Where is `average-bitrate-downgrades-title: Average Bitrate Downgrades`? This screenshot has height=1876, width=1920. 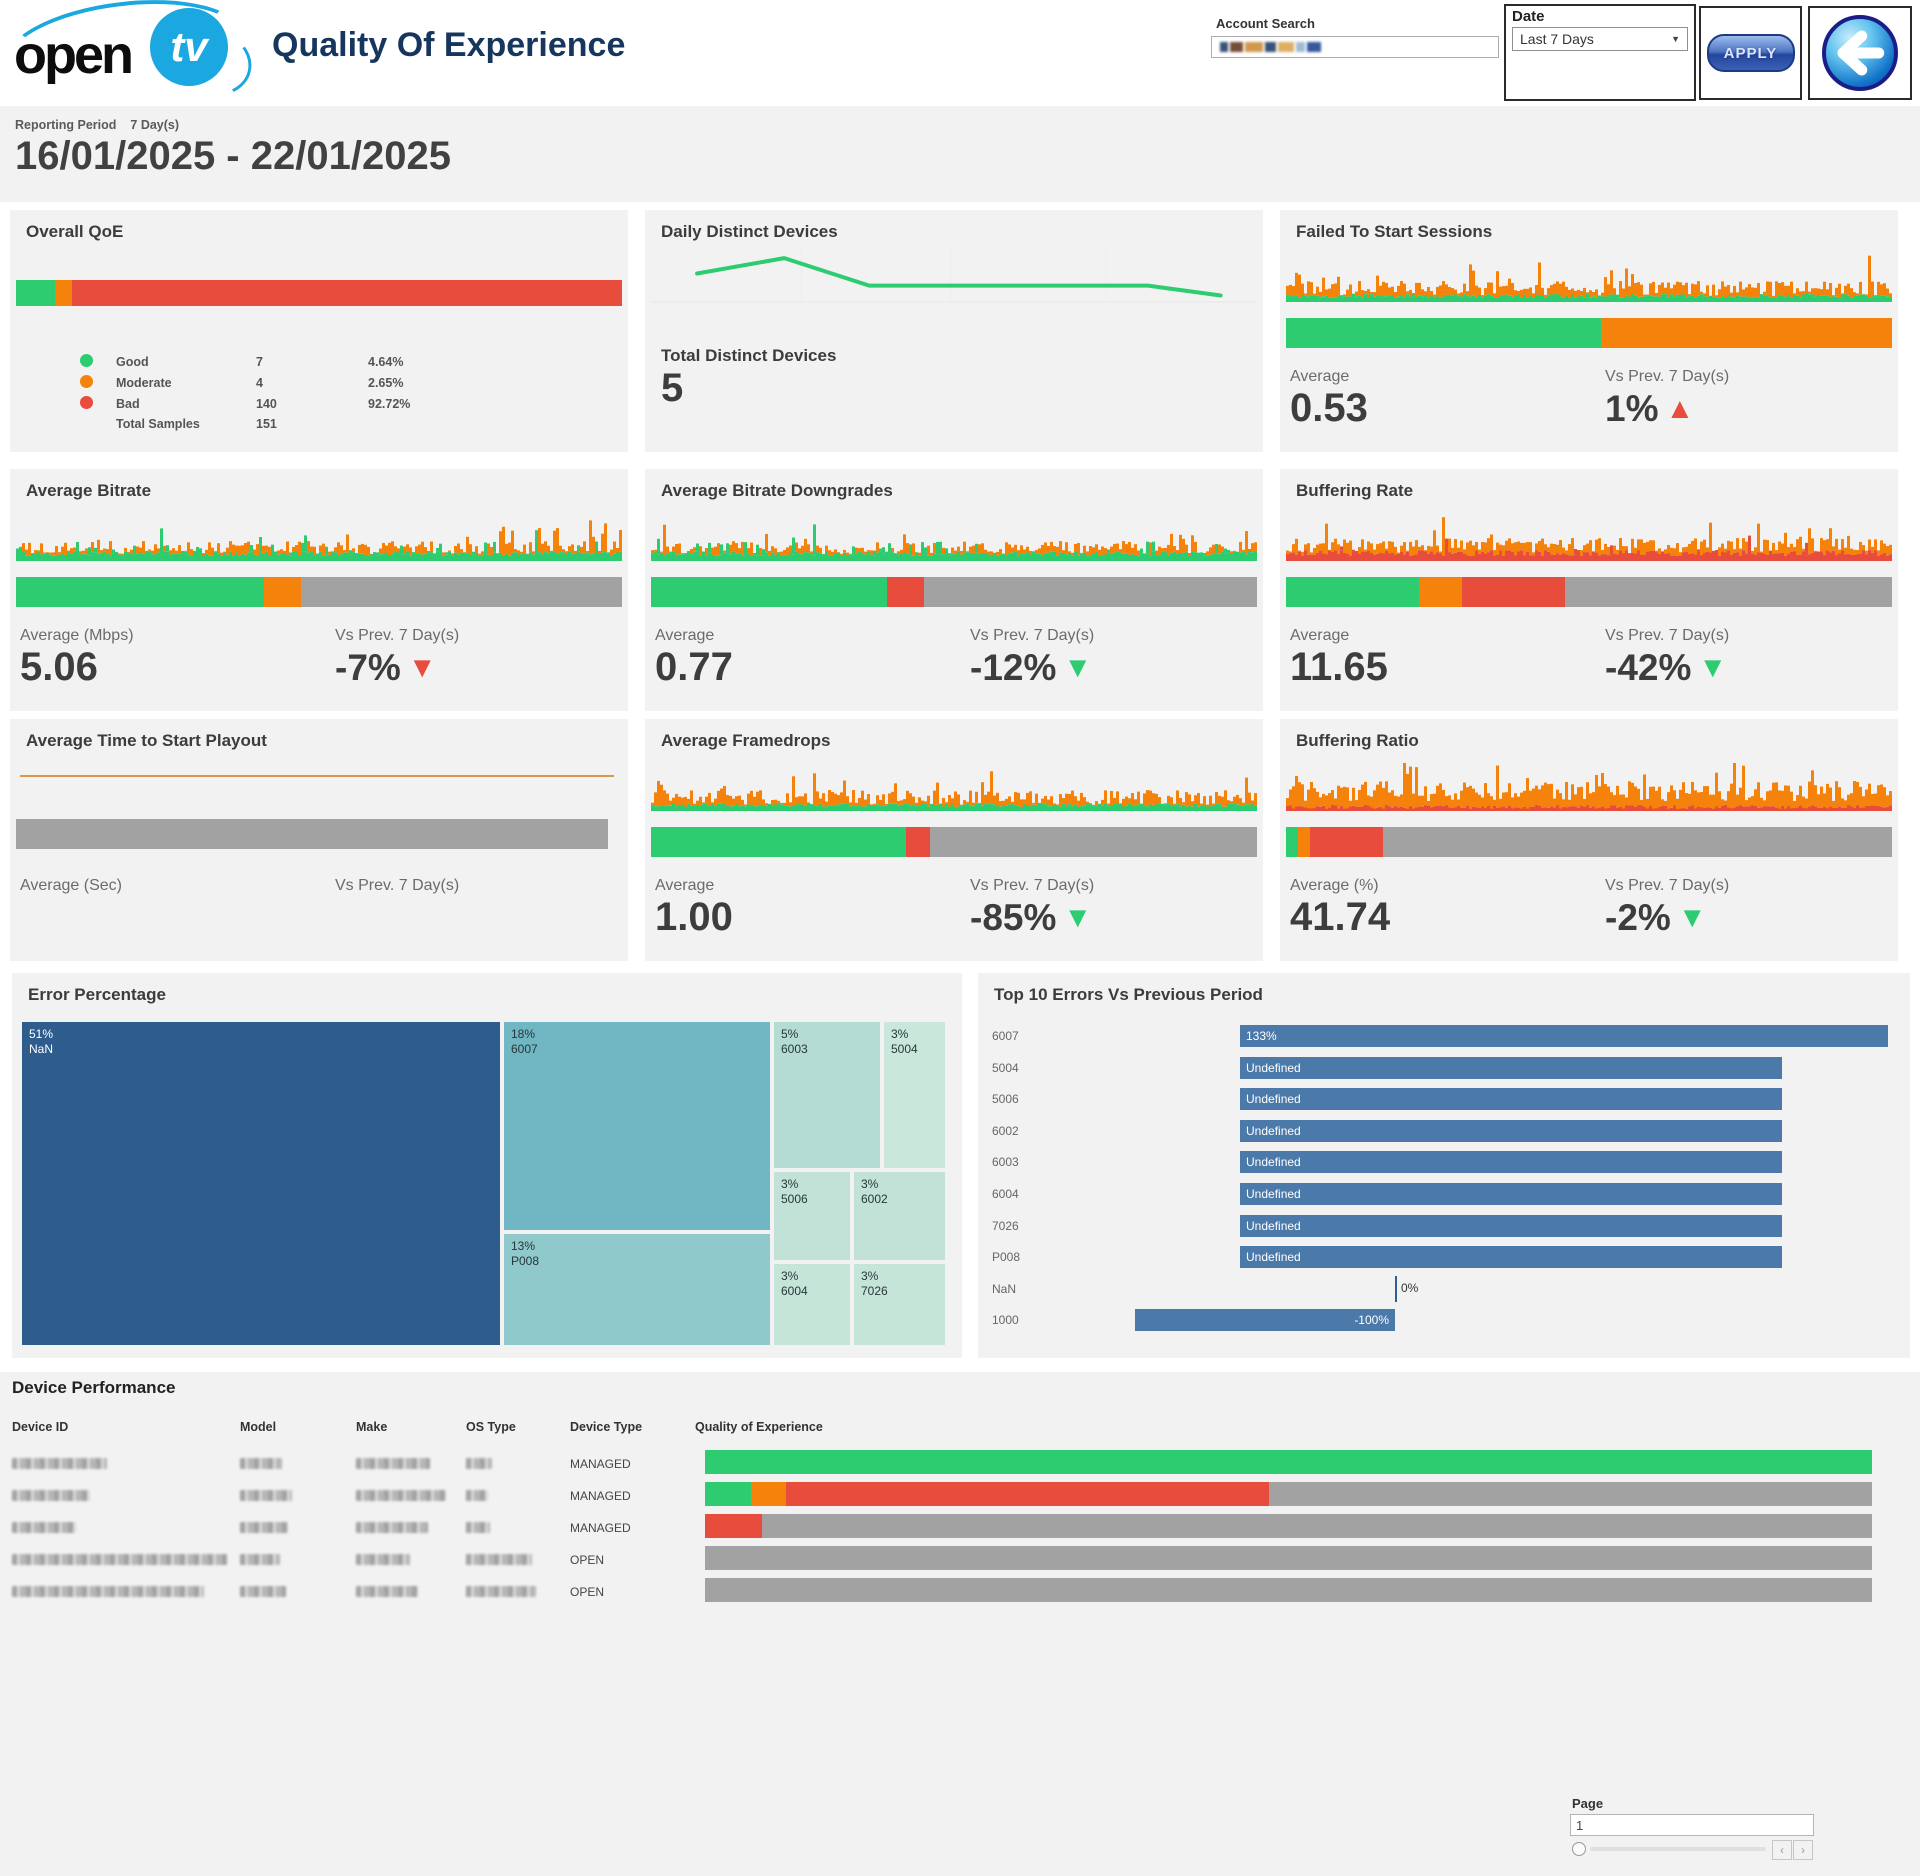
average-bitrate-downgrades-title: Average Bitrate Downgrades is located at coordinates (777, 490).